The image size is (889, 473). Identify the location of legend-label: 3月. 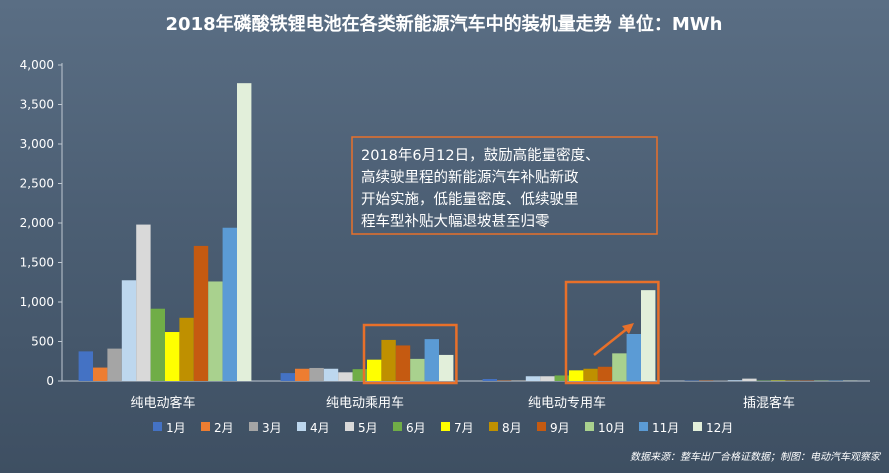
(272, 428).